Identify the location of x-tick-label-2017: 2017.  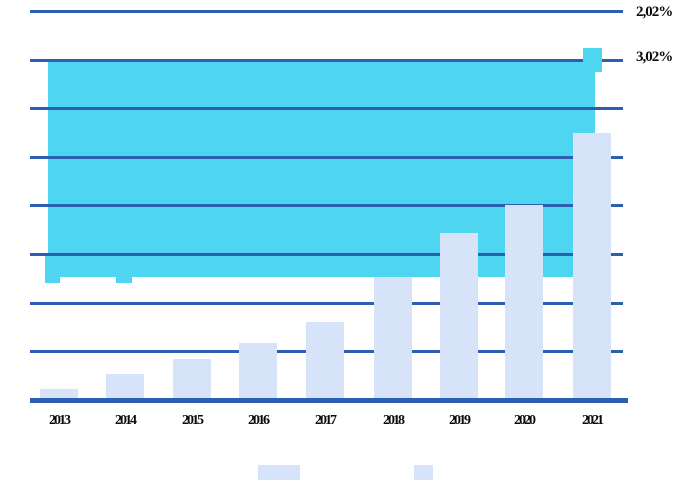
(326, 420).